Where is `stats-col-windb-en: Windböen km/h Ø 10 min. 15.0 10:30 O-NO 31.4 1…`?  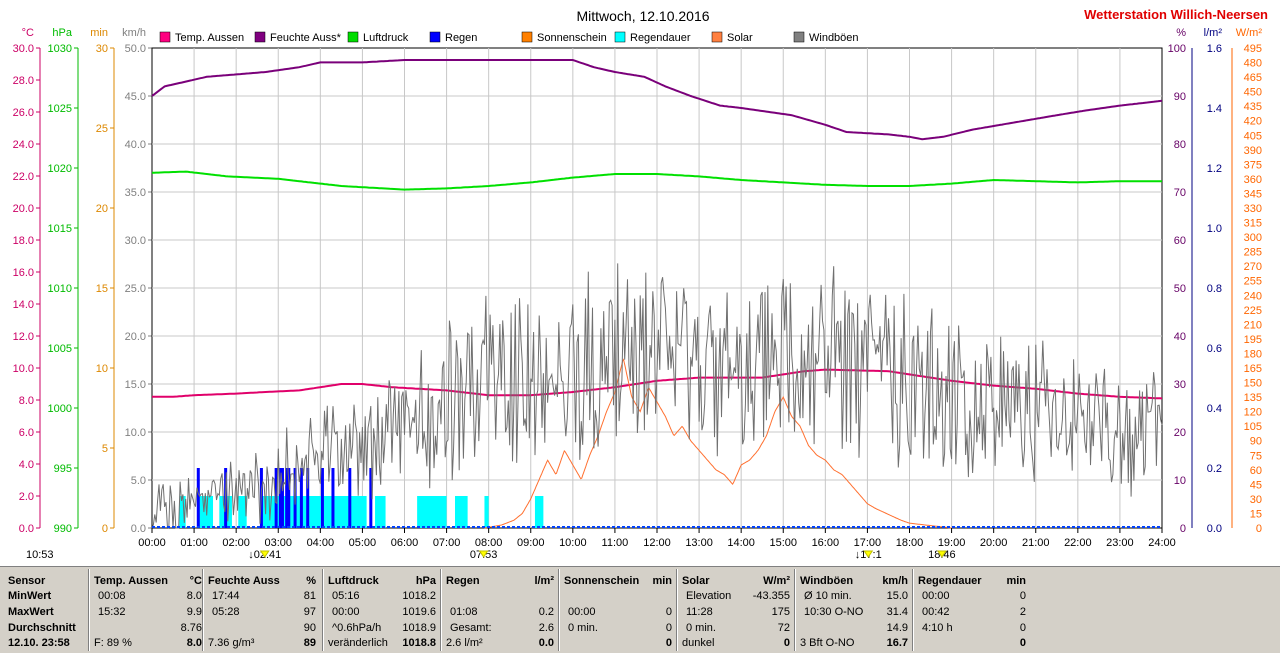
stats-col-windb-en: Windböen km/h Ø 10 min. 15.0 10:30 O-NO 31.4 1… is located at coordinates (851, 610).